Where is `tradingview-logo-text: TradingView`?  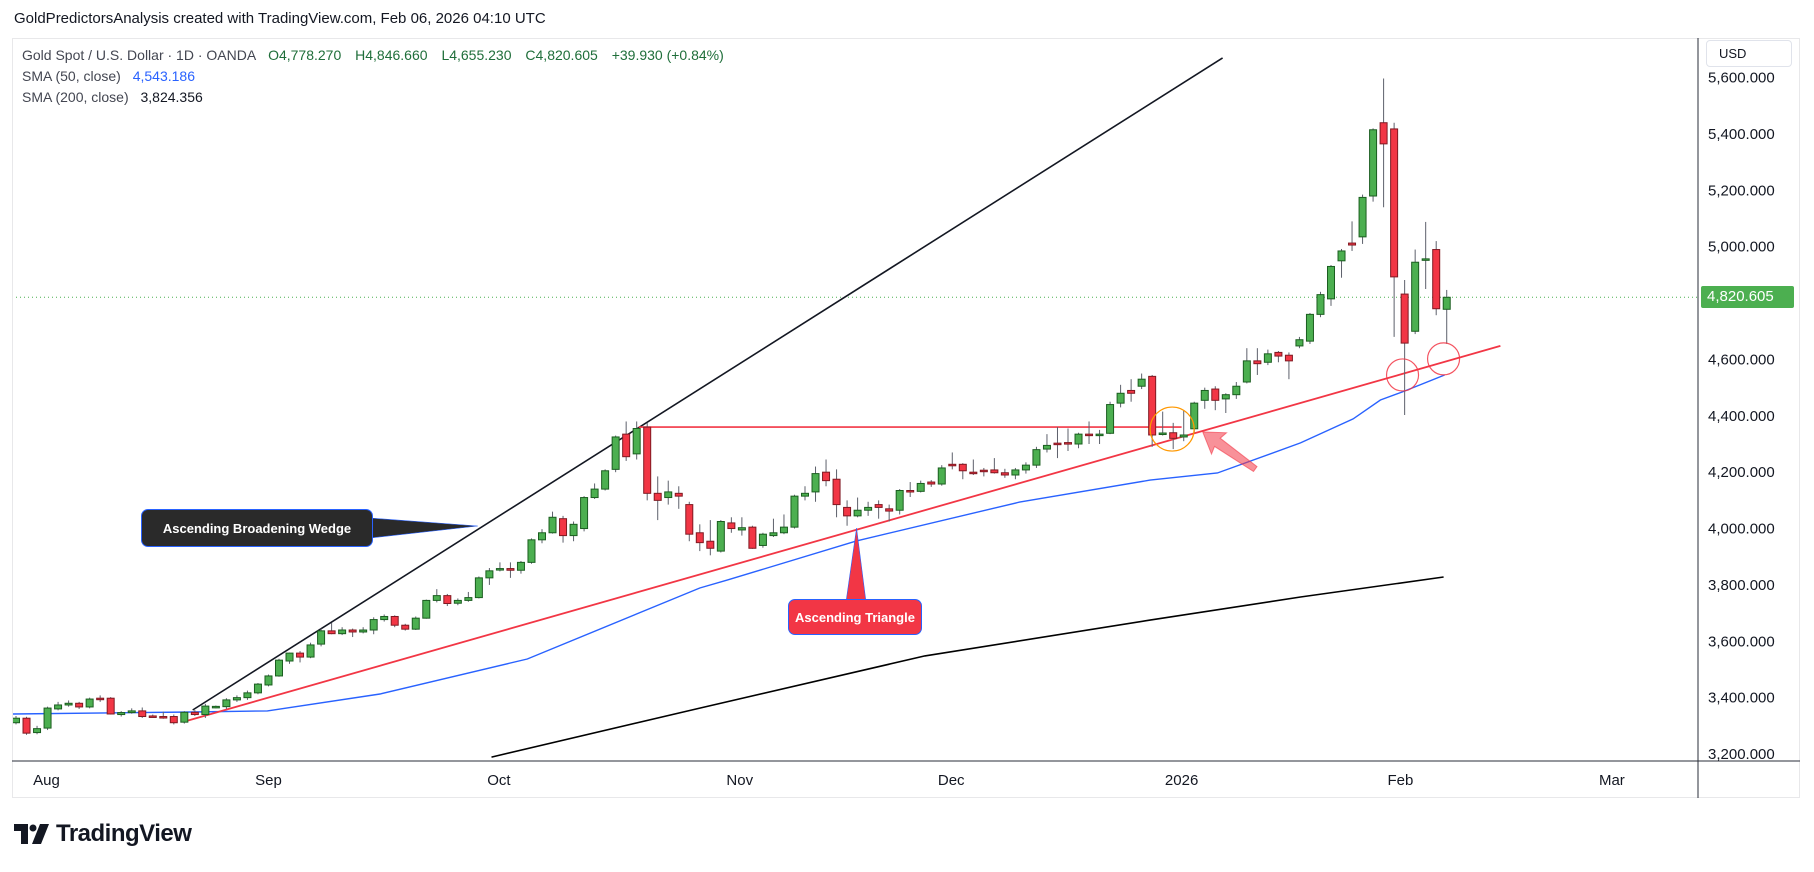 tradingview-logo-text: TradingView is located at coordinates (124, 833).